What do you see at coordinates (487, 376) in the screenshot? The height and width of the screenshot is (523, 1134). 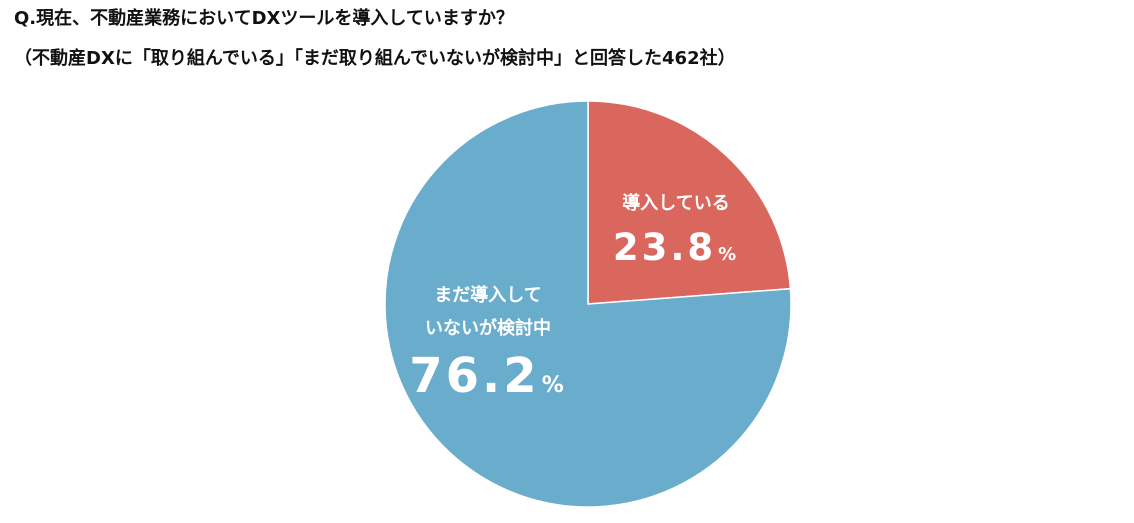 I see `slice-2-value-label: 76.2%` at bounding box center [487, 376].